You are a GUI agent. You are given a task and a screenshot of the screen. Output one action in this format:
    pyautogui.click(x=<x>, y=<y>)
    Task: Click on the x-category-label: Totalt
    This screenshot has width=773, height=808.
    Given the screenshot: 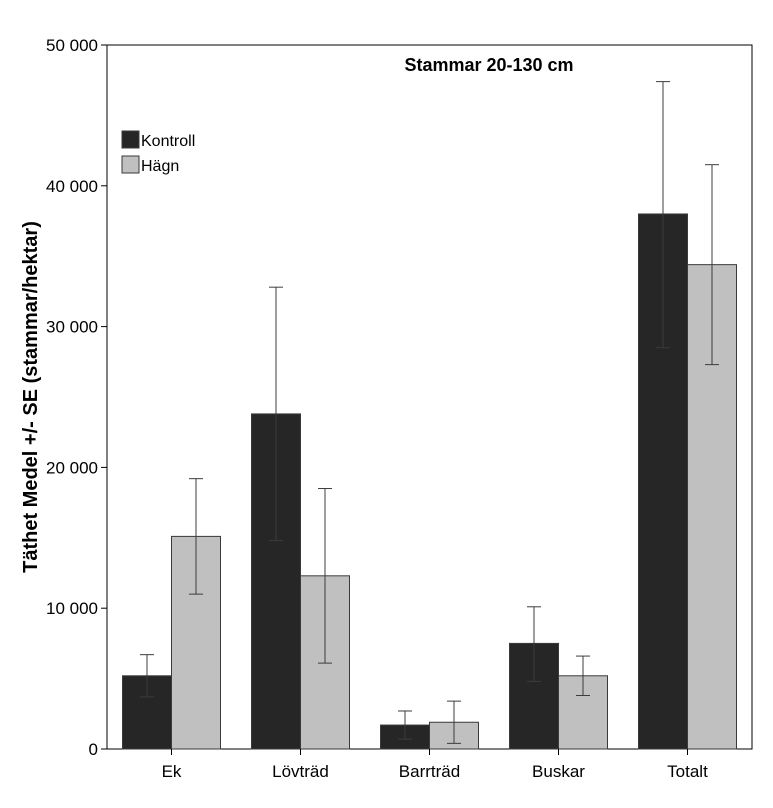 What is the action you would take?
    pyautogui.click(x=687, y=771)
    